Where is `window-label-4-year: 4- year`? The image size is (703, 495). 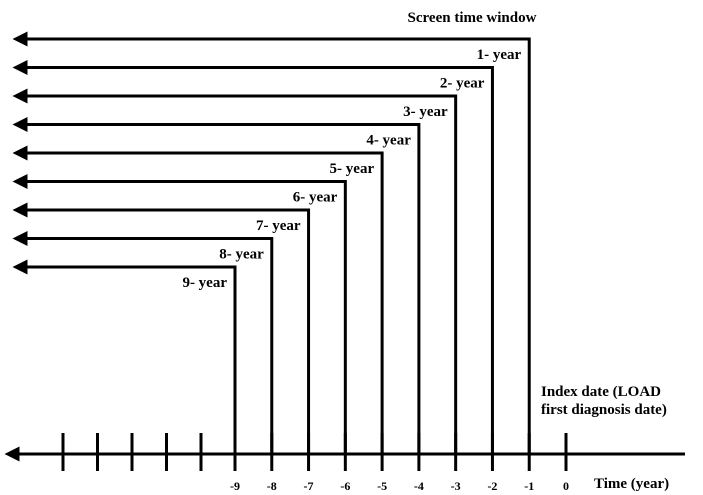 window-label-4-year: 4- year is located at coordinates (388, 141).